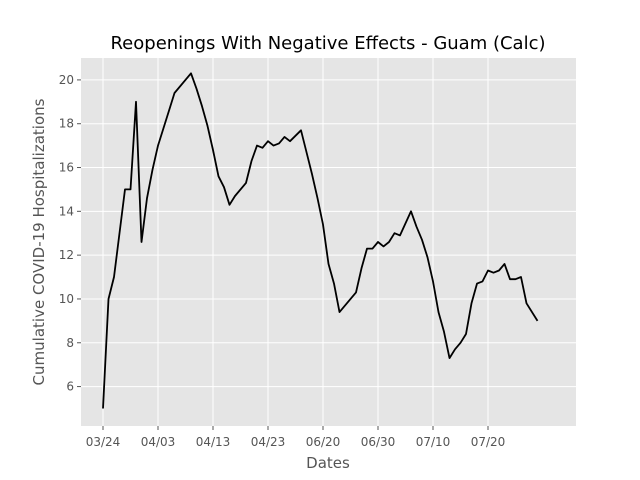 Image resolution: width=640 pixels, height=480 pixels. I want to click on x-tick-label: 06/30, so click(378, 442).